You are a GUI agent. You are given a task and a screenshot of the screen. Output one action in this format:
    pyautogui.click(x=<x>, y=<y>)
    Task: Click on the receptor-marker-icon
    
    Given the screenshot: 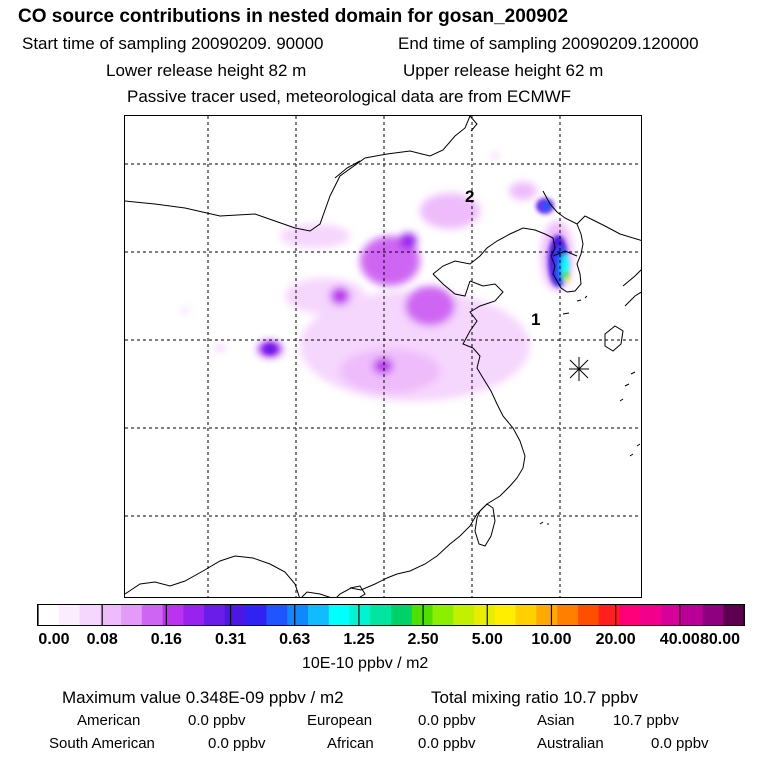 What is the action you would take?
    pyautogui.click(x=579, y=369)
    